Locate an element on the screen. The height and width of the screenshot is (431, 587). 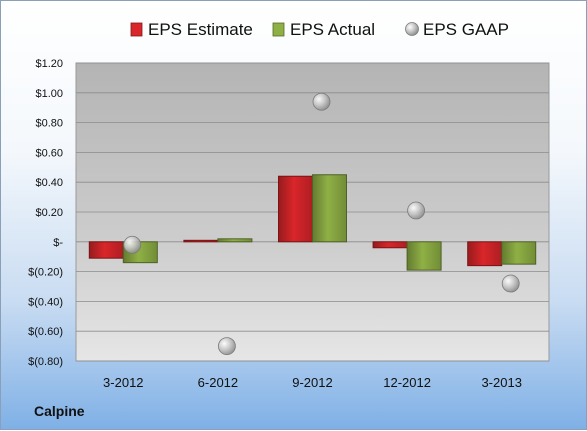
legend-label: EPS GAAP is located at coordinates (466, 29).